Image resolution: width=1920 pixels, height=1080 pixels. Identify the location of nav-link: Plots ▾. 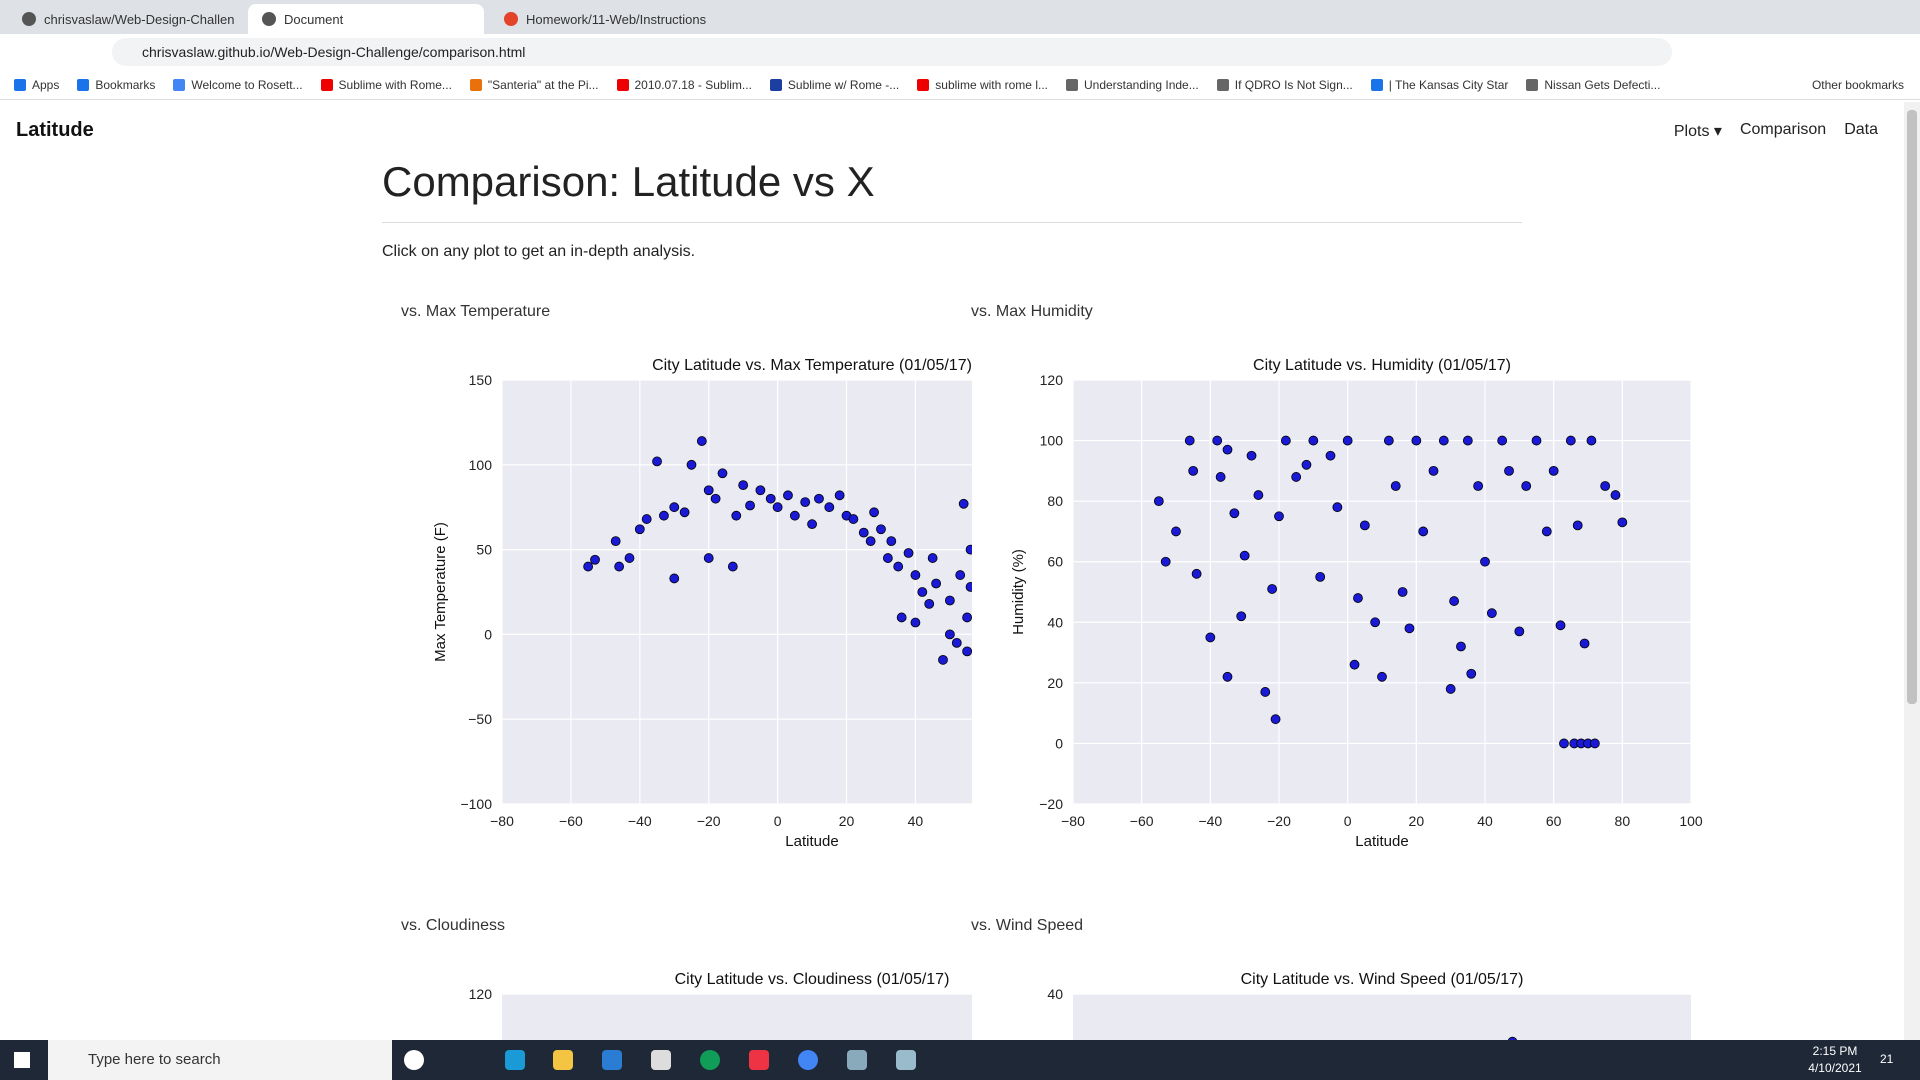
(1697, 131).